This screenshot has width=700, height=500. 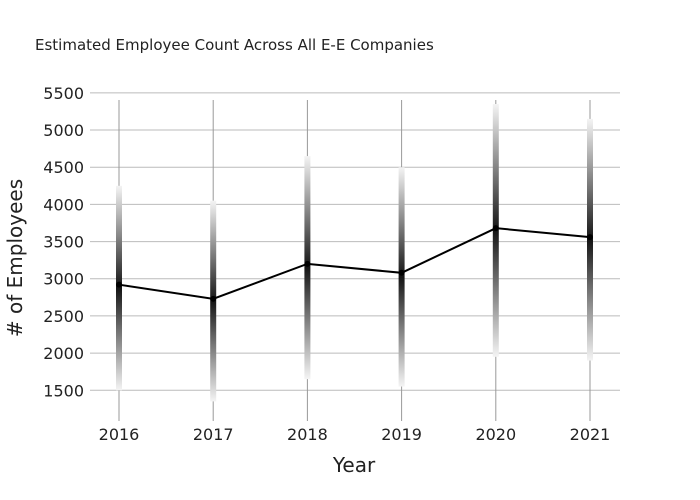 I want to click on series-line, so click(x=354, y=263).